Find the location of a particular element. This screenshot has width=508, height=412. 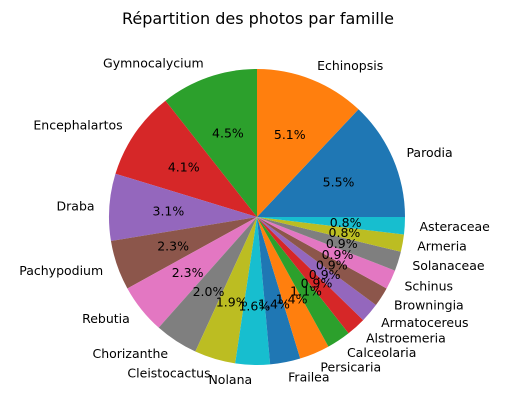

pie-label-chorizanthe: Chorizanthe is located at coordinates (130, 353).